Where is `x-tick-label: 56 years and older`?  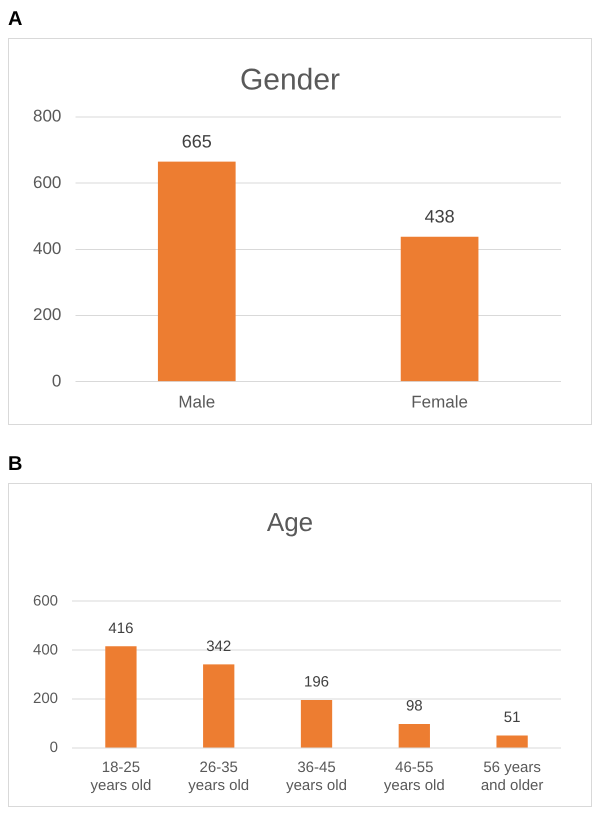
x-tick-label: 56 years and older is located at coordinates (512, 776).